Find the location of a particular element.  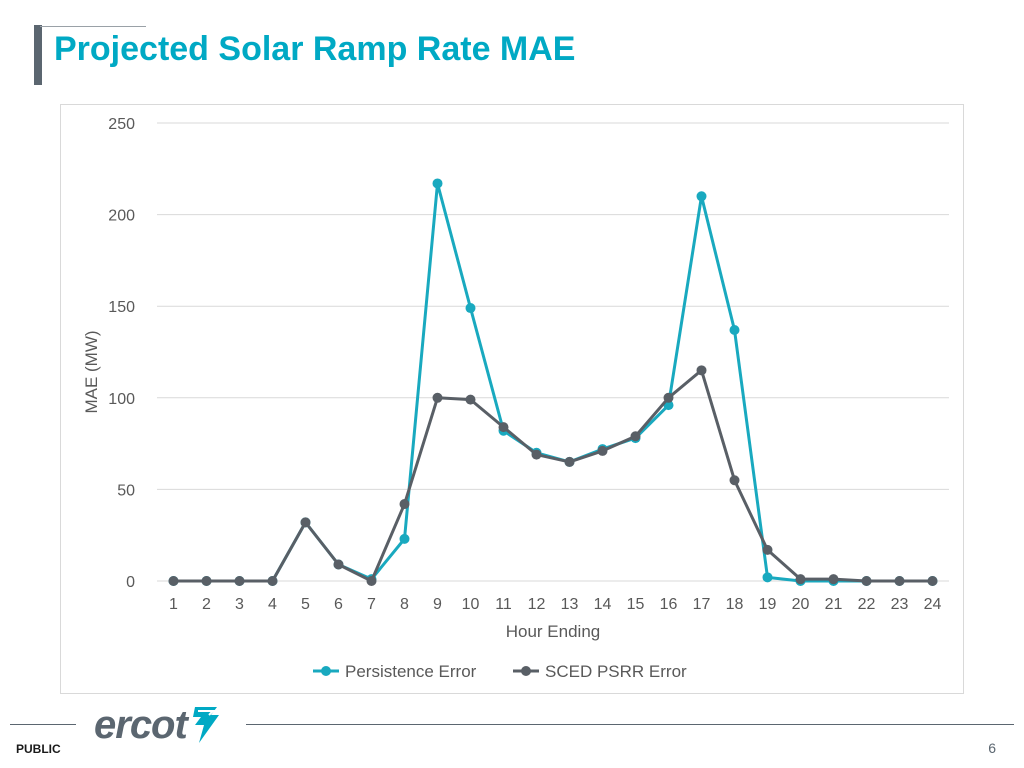

legend-label: SCED PSRR Error is located at coordinates (616, 671).